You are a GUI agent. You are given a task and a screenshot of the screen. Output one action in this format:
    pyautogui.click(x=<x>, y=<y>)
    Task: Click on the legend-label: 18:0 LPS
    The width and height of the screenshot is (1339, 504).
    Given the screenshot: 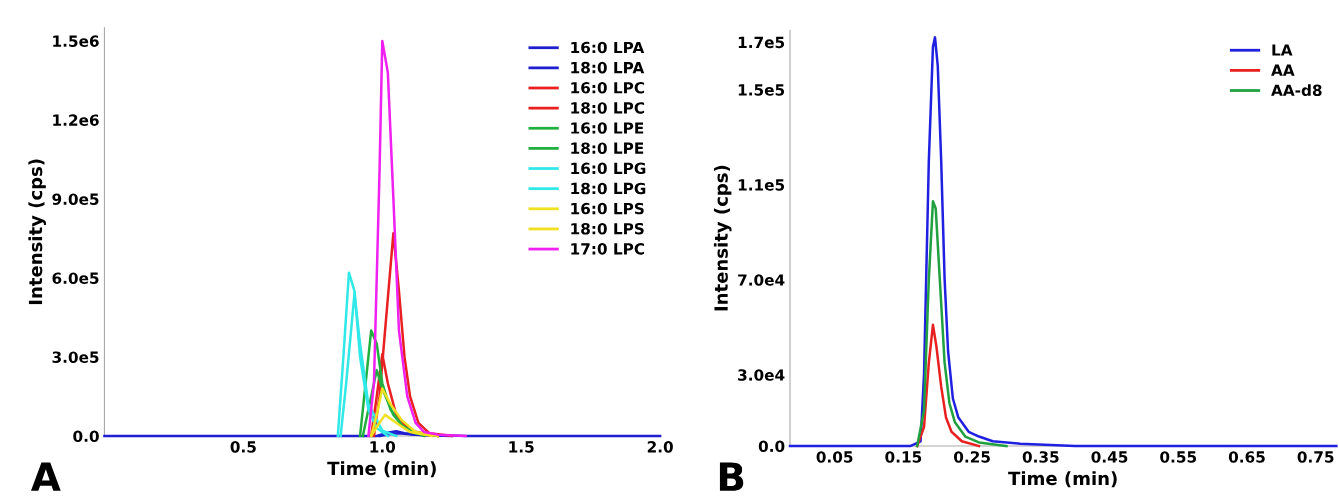 What is the action you would take?
    pyautogui.click(x=607, y=228)
    